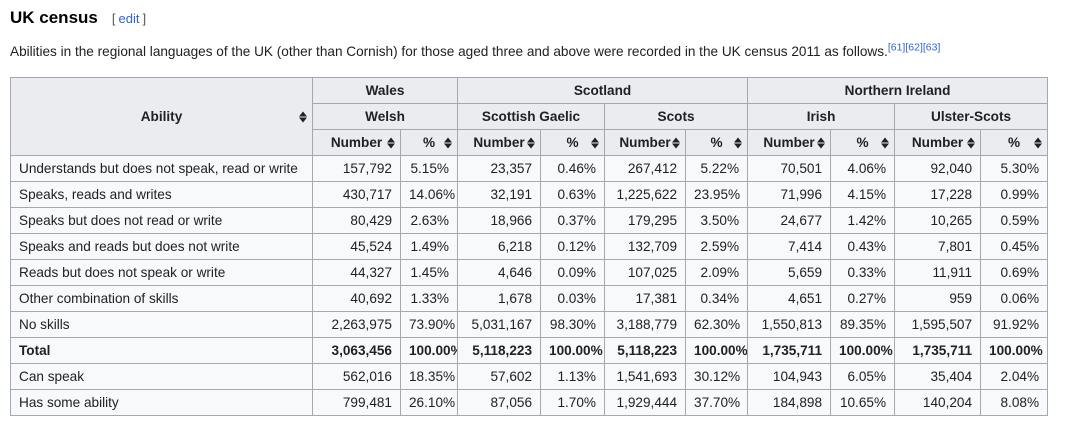 This screenshot has height=438, width=1066. Describe the element at coordinates (863, 168) in the screenshot. I see `value-cell: 4.06%` at that location.